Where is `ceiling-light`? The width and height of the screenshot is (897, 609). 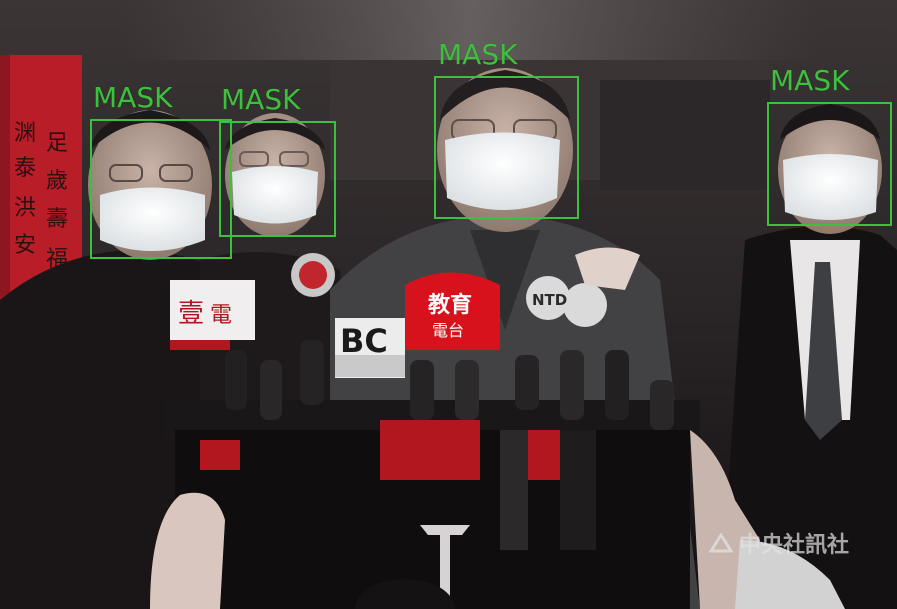
ceiling-light is located at coordinates (470, 30).